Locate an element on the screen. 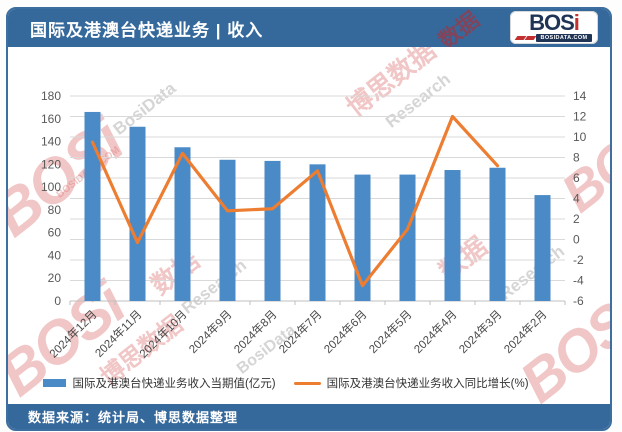 The width and height of the screenshot is (622, 432). left-axis-label: 120 is located at coordinates (51, 164).